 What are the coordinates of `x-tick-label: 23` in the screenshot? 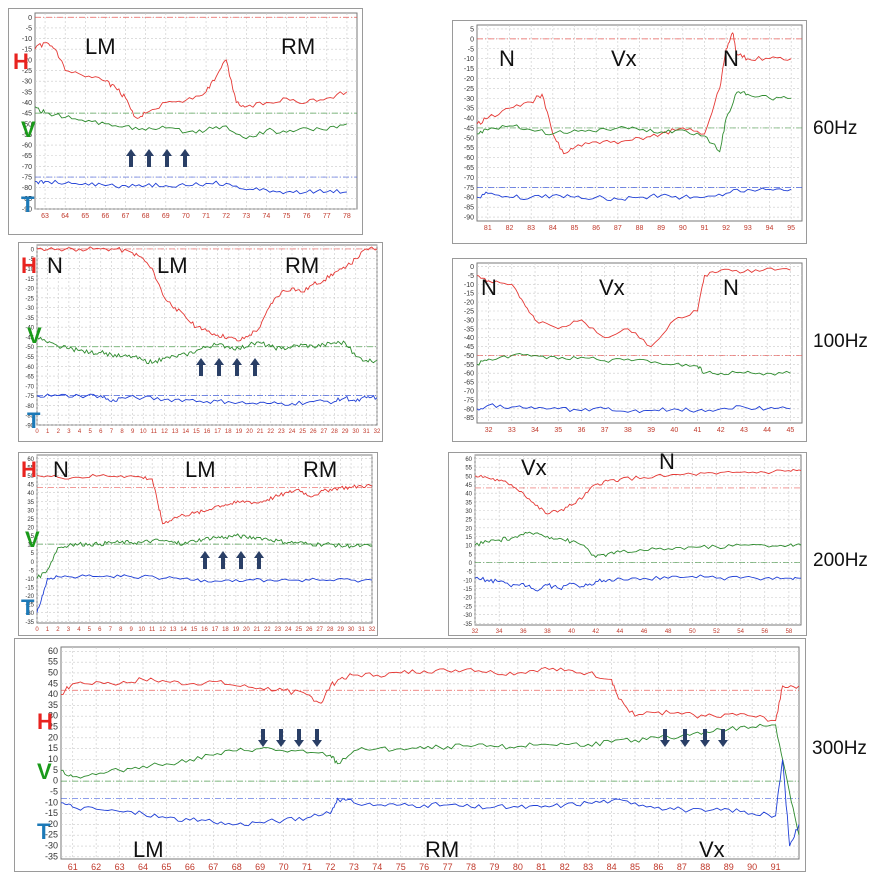 It's located at (277, 630).